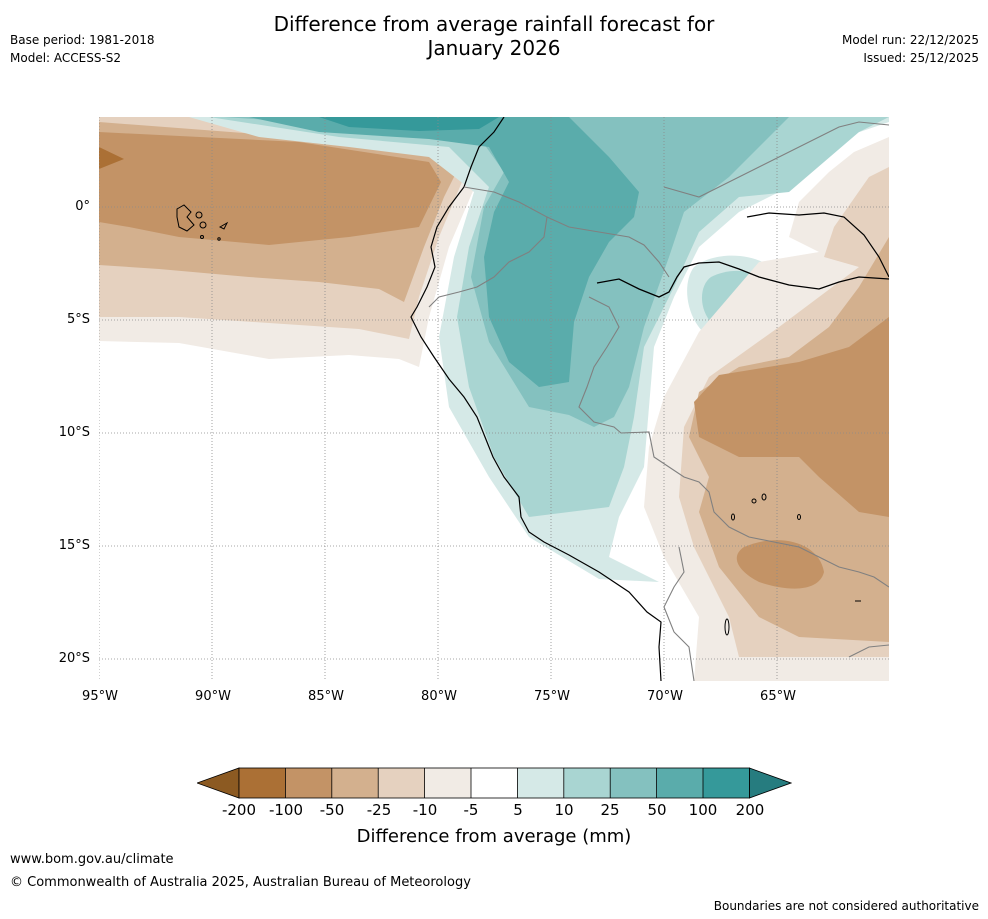 The width and height of the screenshot is (988, 919). What do you see at coordinates (82, 206) in the screenshot?
I see `lat-label-0: 0°` at bounding box center [82, 206].